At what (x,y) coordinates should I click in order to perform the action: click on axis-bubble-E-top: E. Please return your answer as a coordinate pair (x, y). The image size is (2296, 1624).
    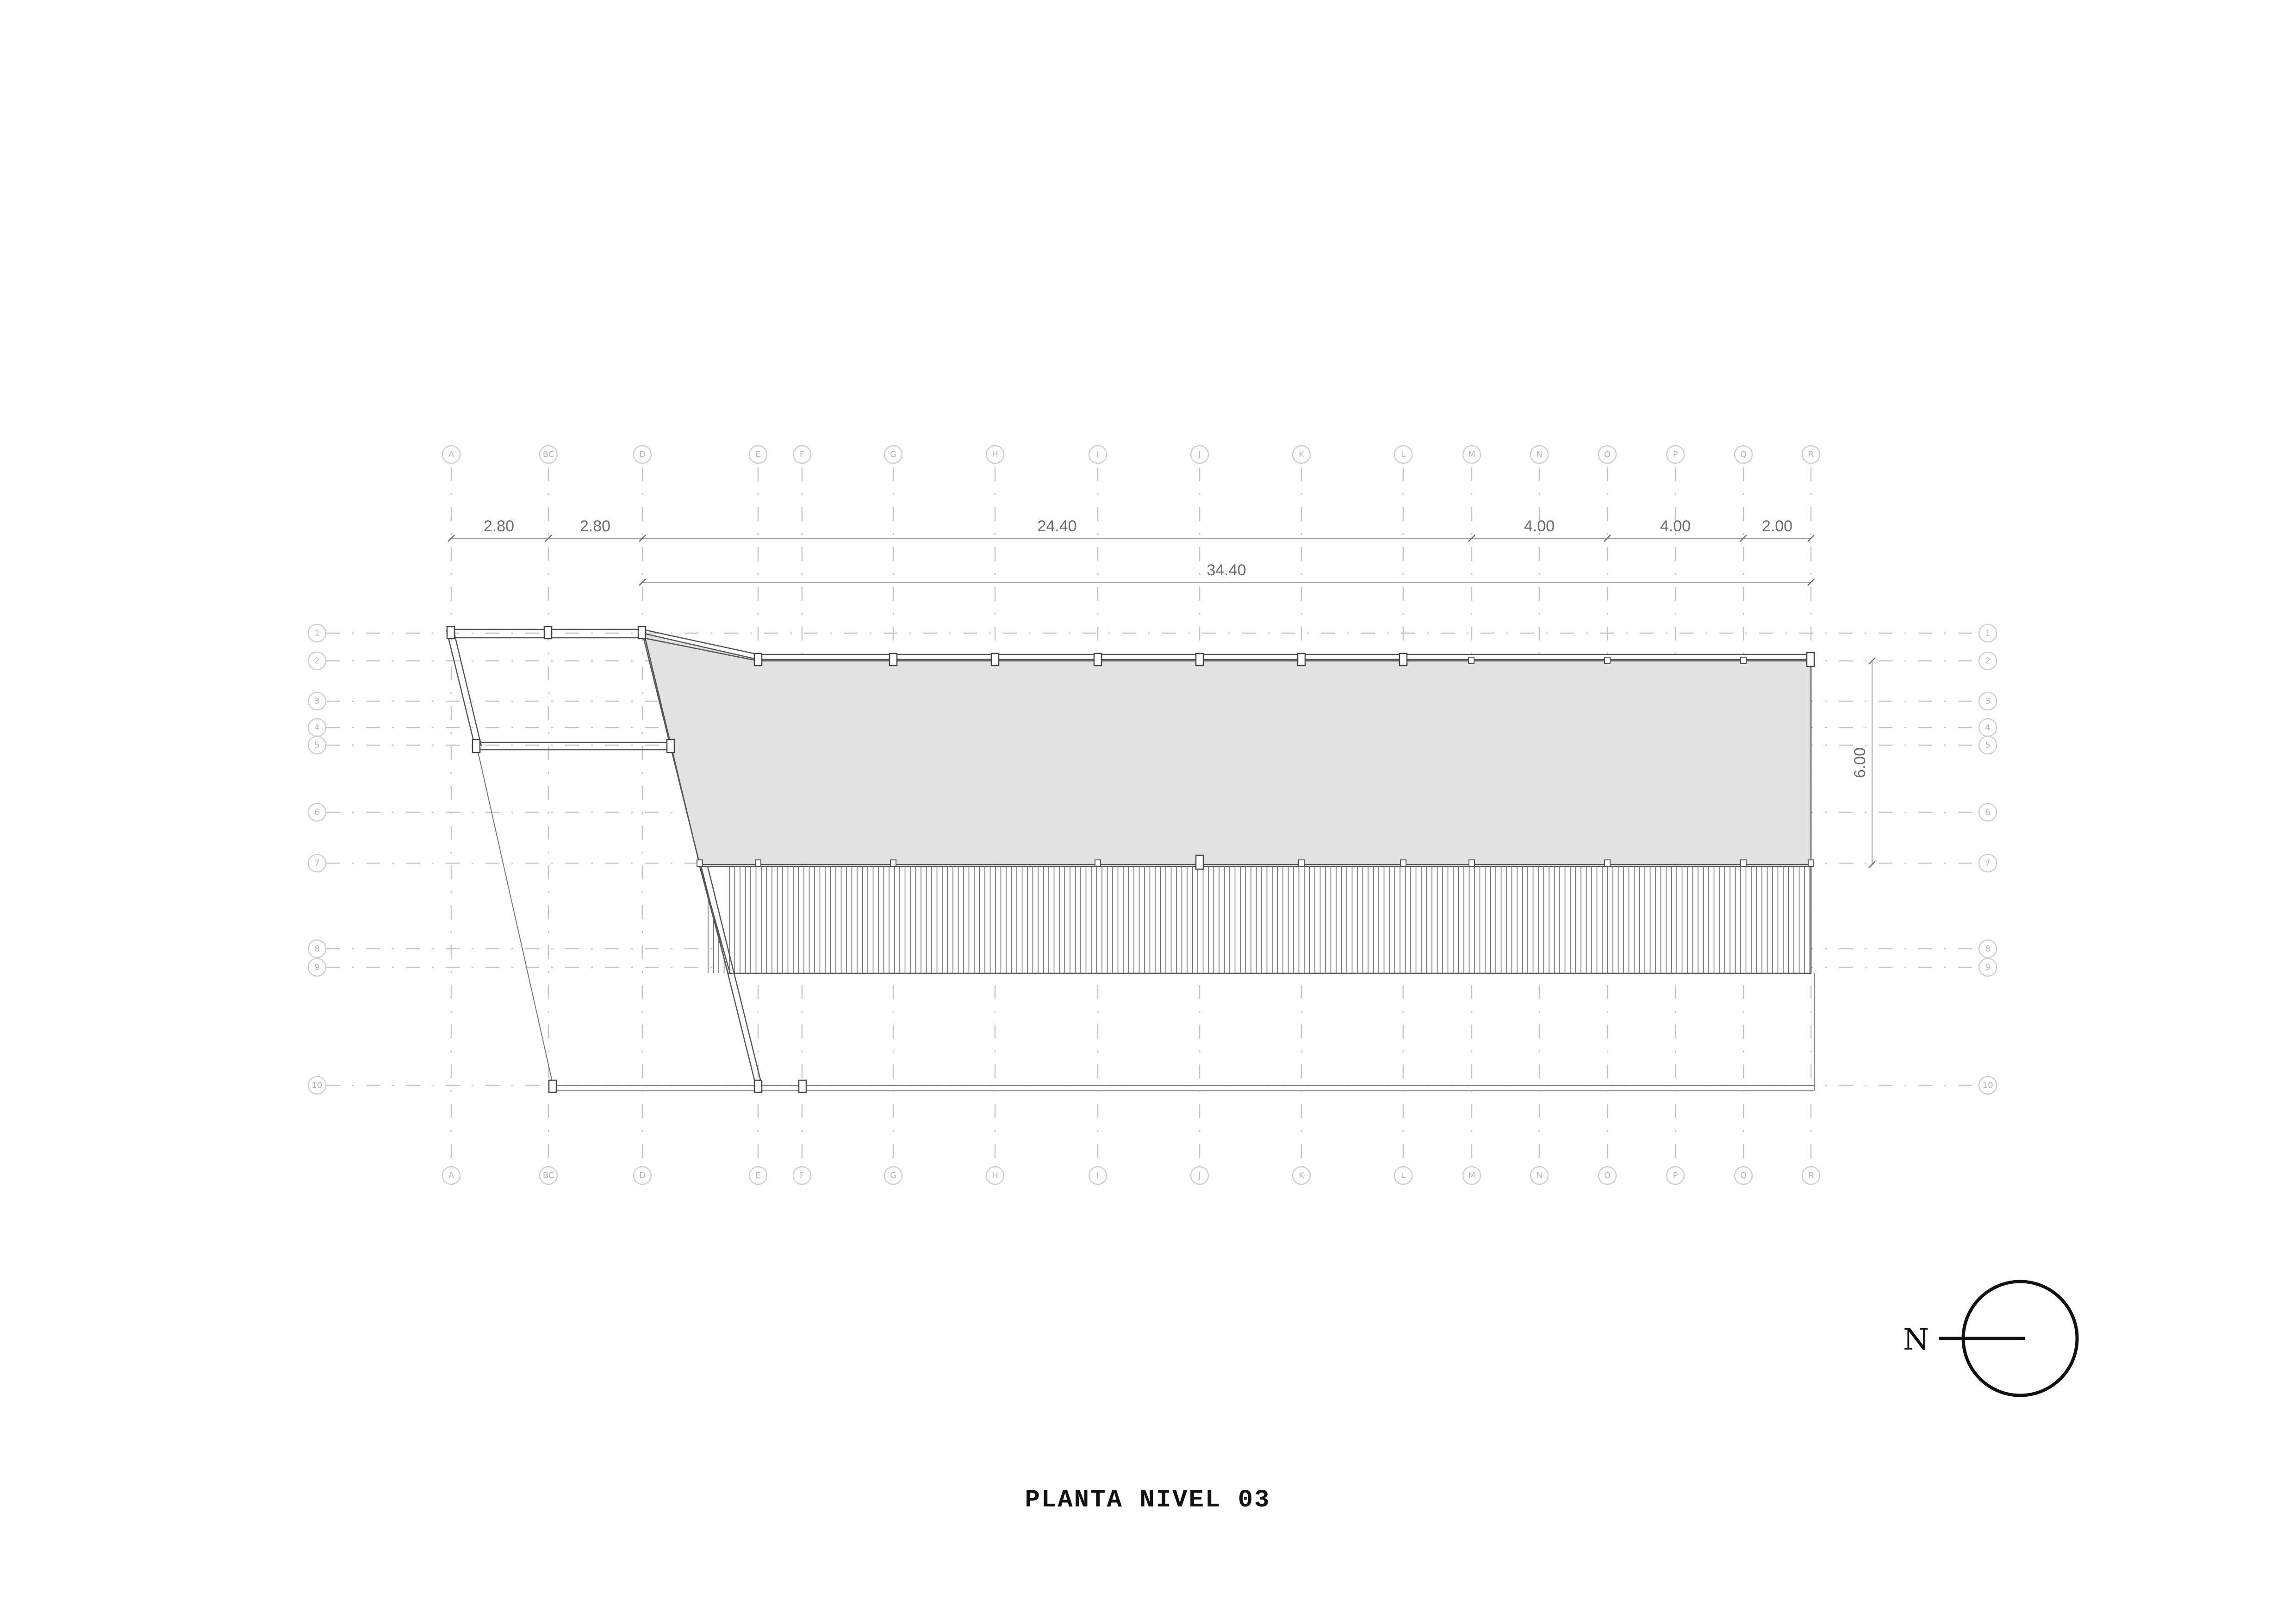
    Looking at the image, I should click on (758, 454).